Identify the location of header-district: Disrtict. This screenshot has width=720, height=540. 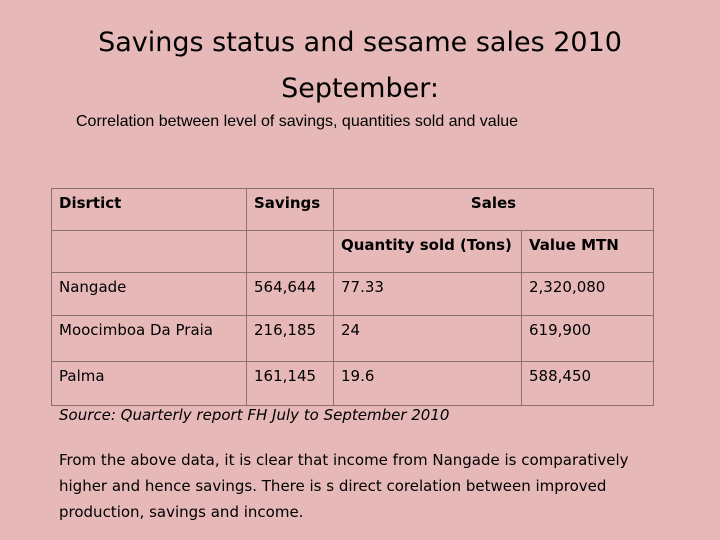
(149, 209).